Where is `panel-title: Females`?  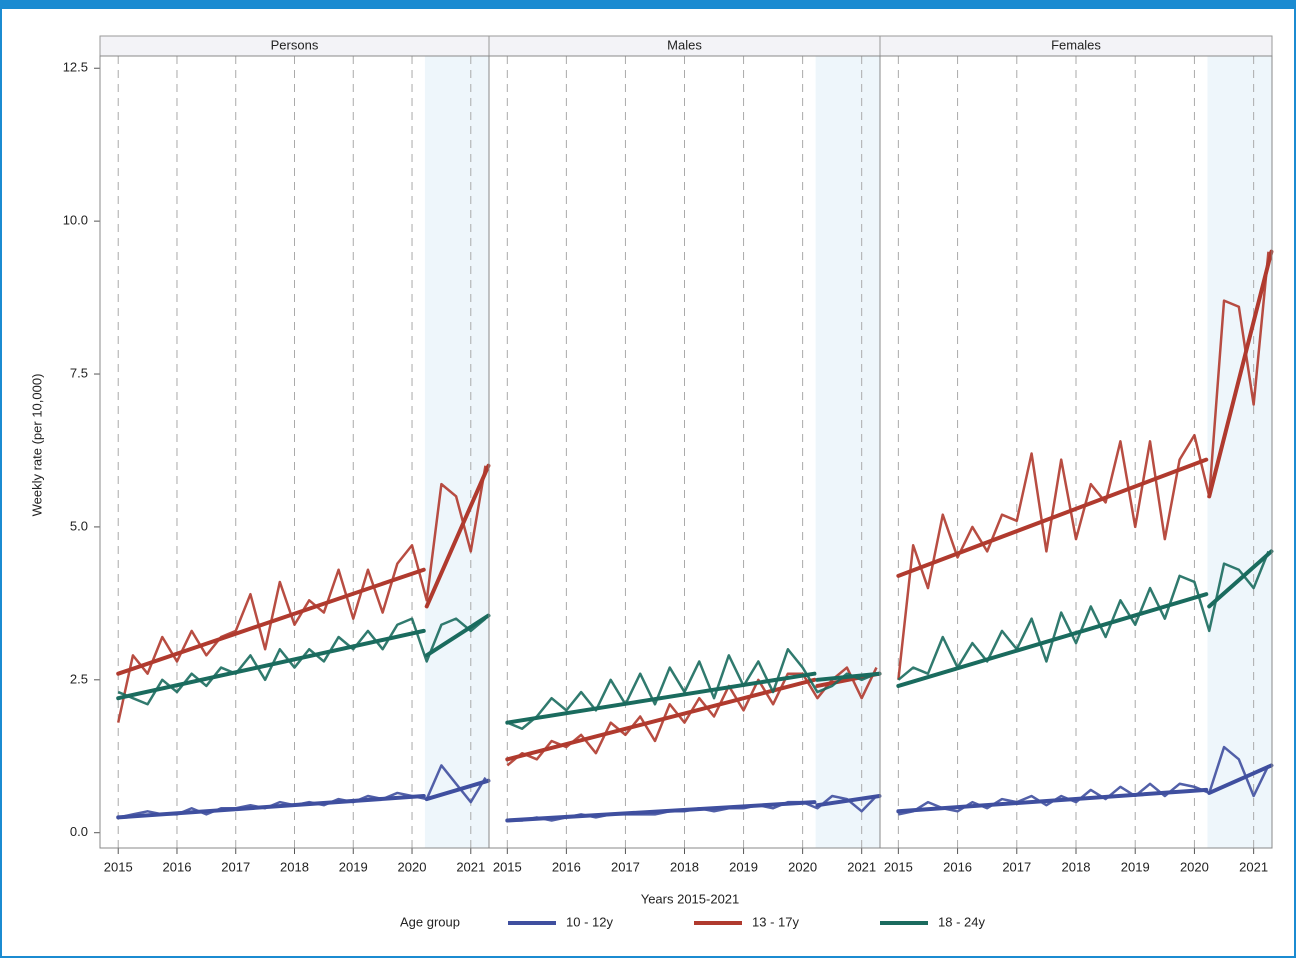 panel-title: Females is located at coordinates (1076, 44).